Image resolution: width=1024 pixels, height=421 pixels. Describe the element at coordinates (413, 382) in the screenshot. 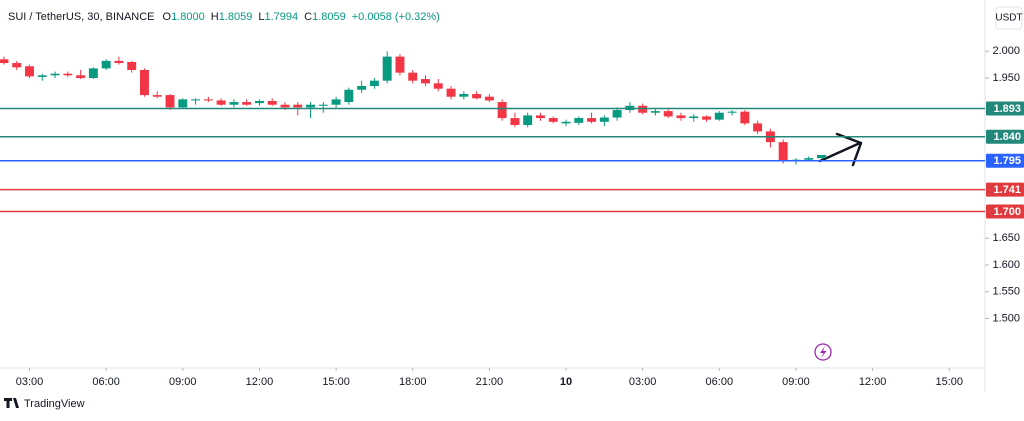

I see `x-tick-label: 18:00` at that location.